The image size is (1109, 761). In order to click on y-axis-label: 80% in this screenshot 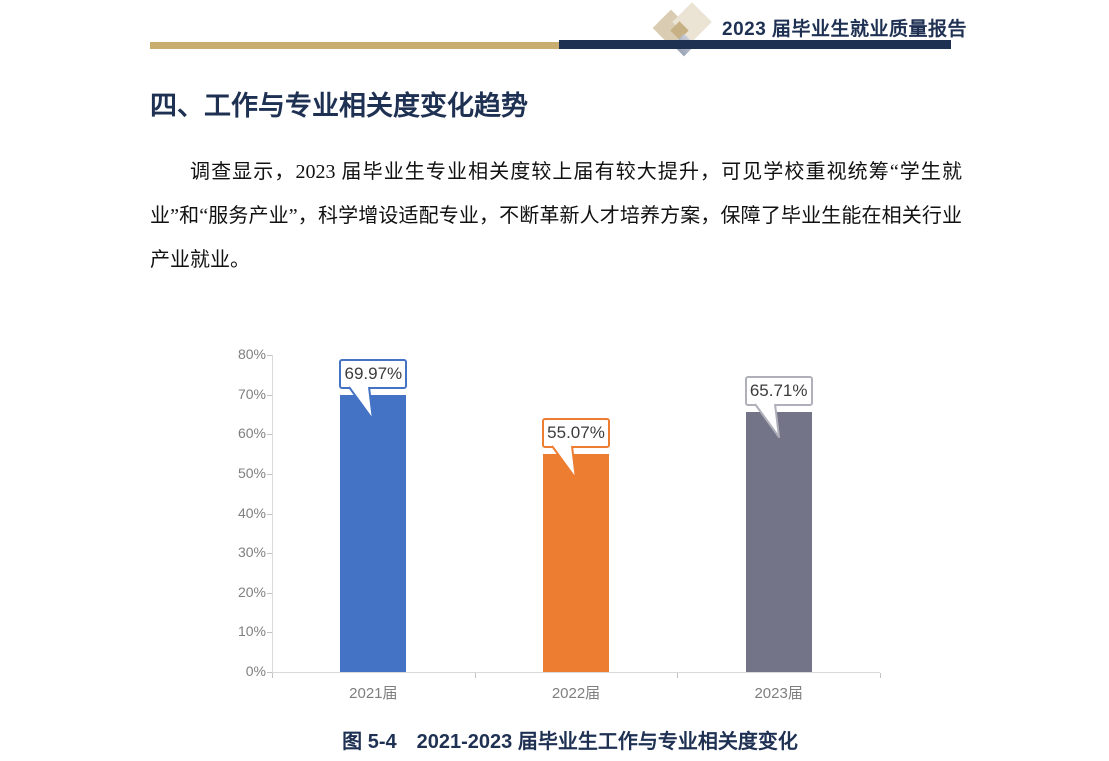, I will do `click(251, 354)`.